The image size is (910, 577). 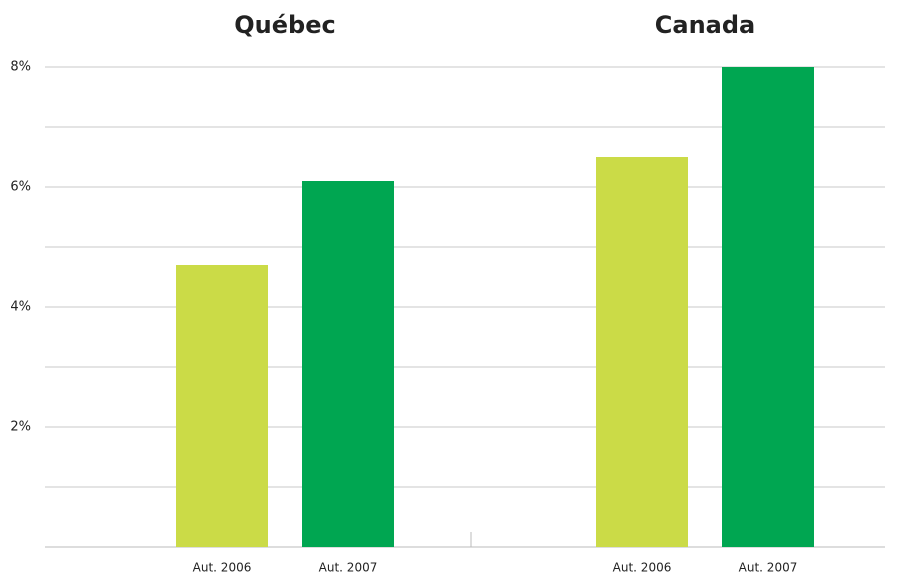 What do you see at coordinates (20, 307) in the screenshot?
I see `y-tick-label: 4%` at bounding box center [20, 307].